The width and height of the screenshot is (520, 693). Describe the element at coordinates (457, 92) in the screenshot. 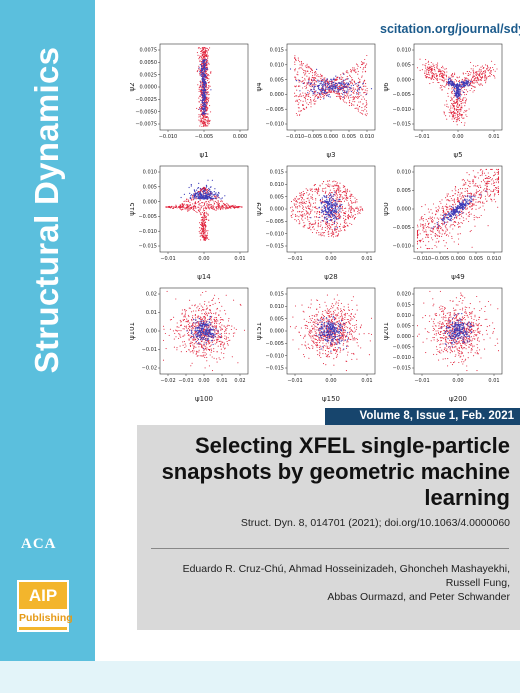

I see `point-cloud` at that location.